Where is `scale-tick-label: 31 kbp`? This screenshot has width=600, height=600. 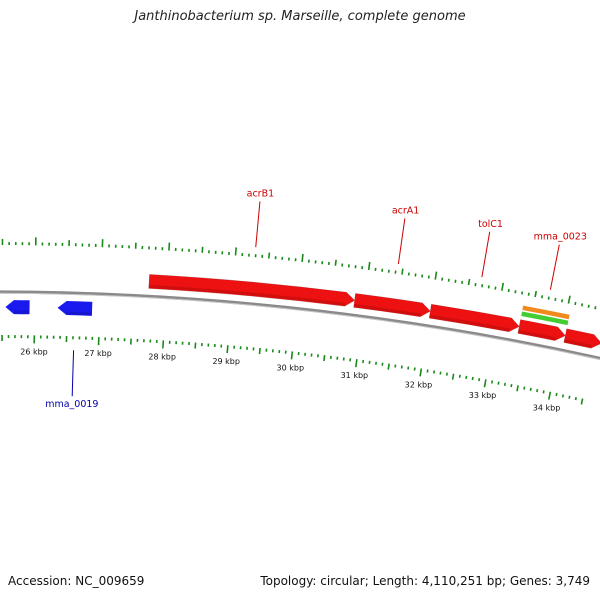
scale-tick-label: 31 kbp is located at coordinates (355, 375).